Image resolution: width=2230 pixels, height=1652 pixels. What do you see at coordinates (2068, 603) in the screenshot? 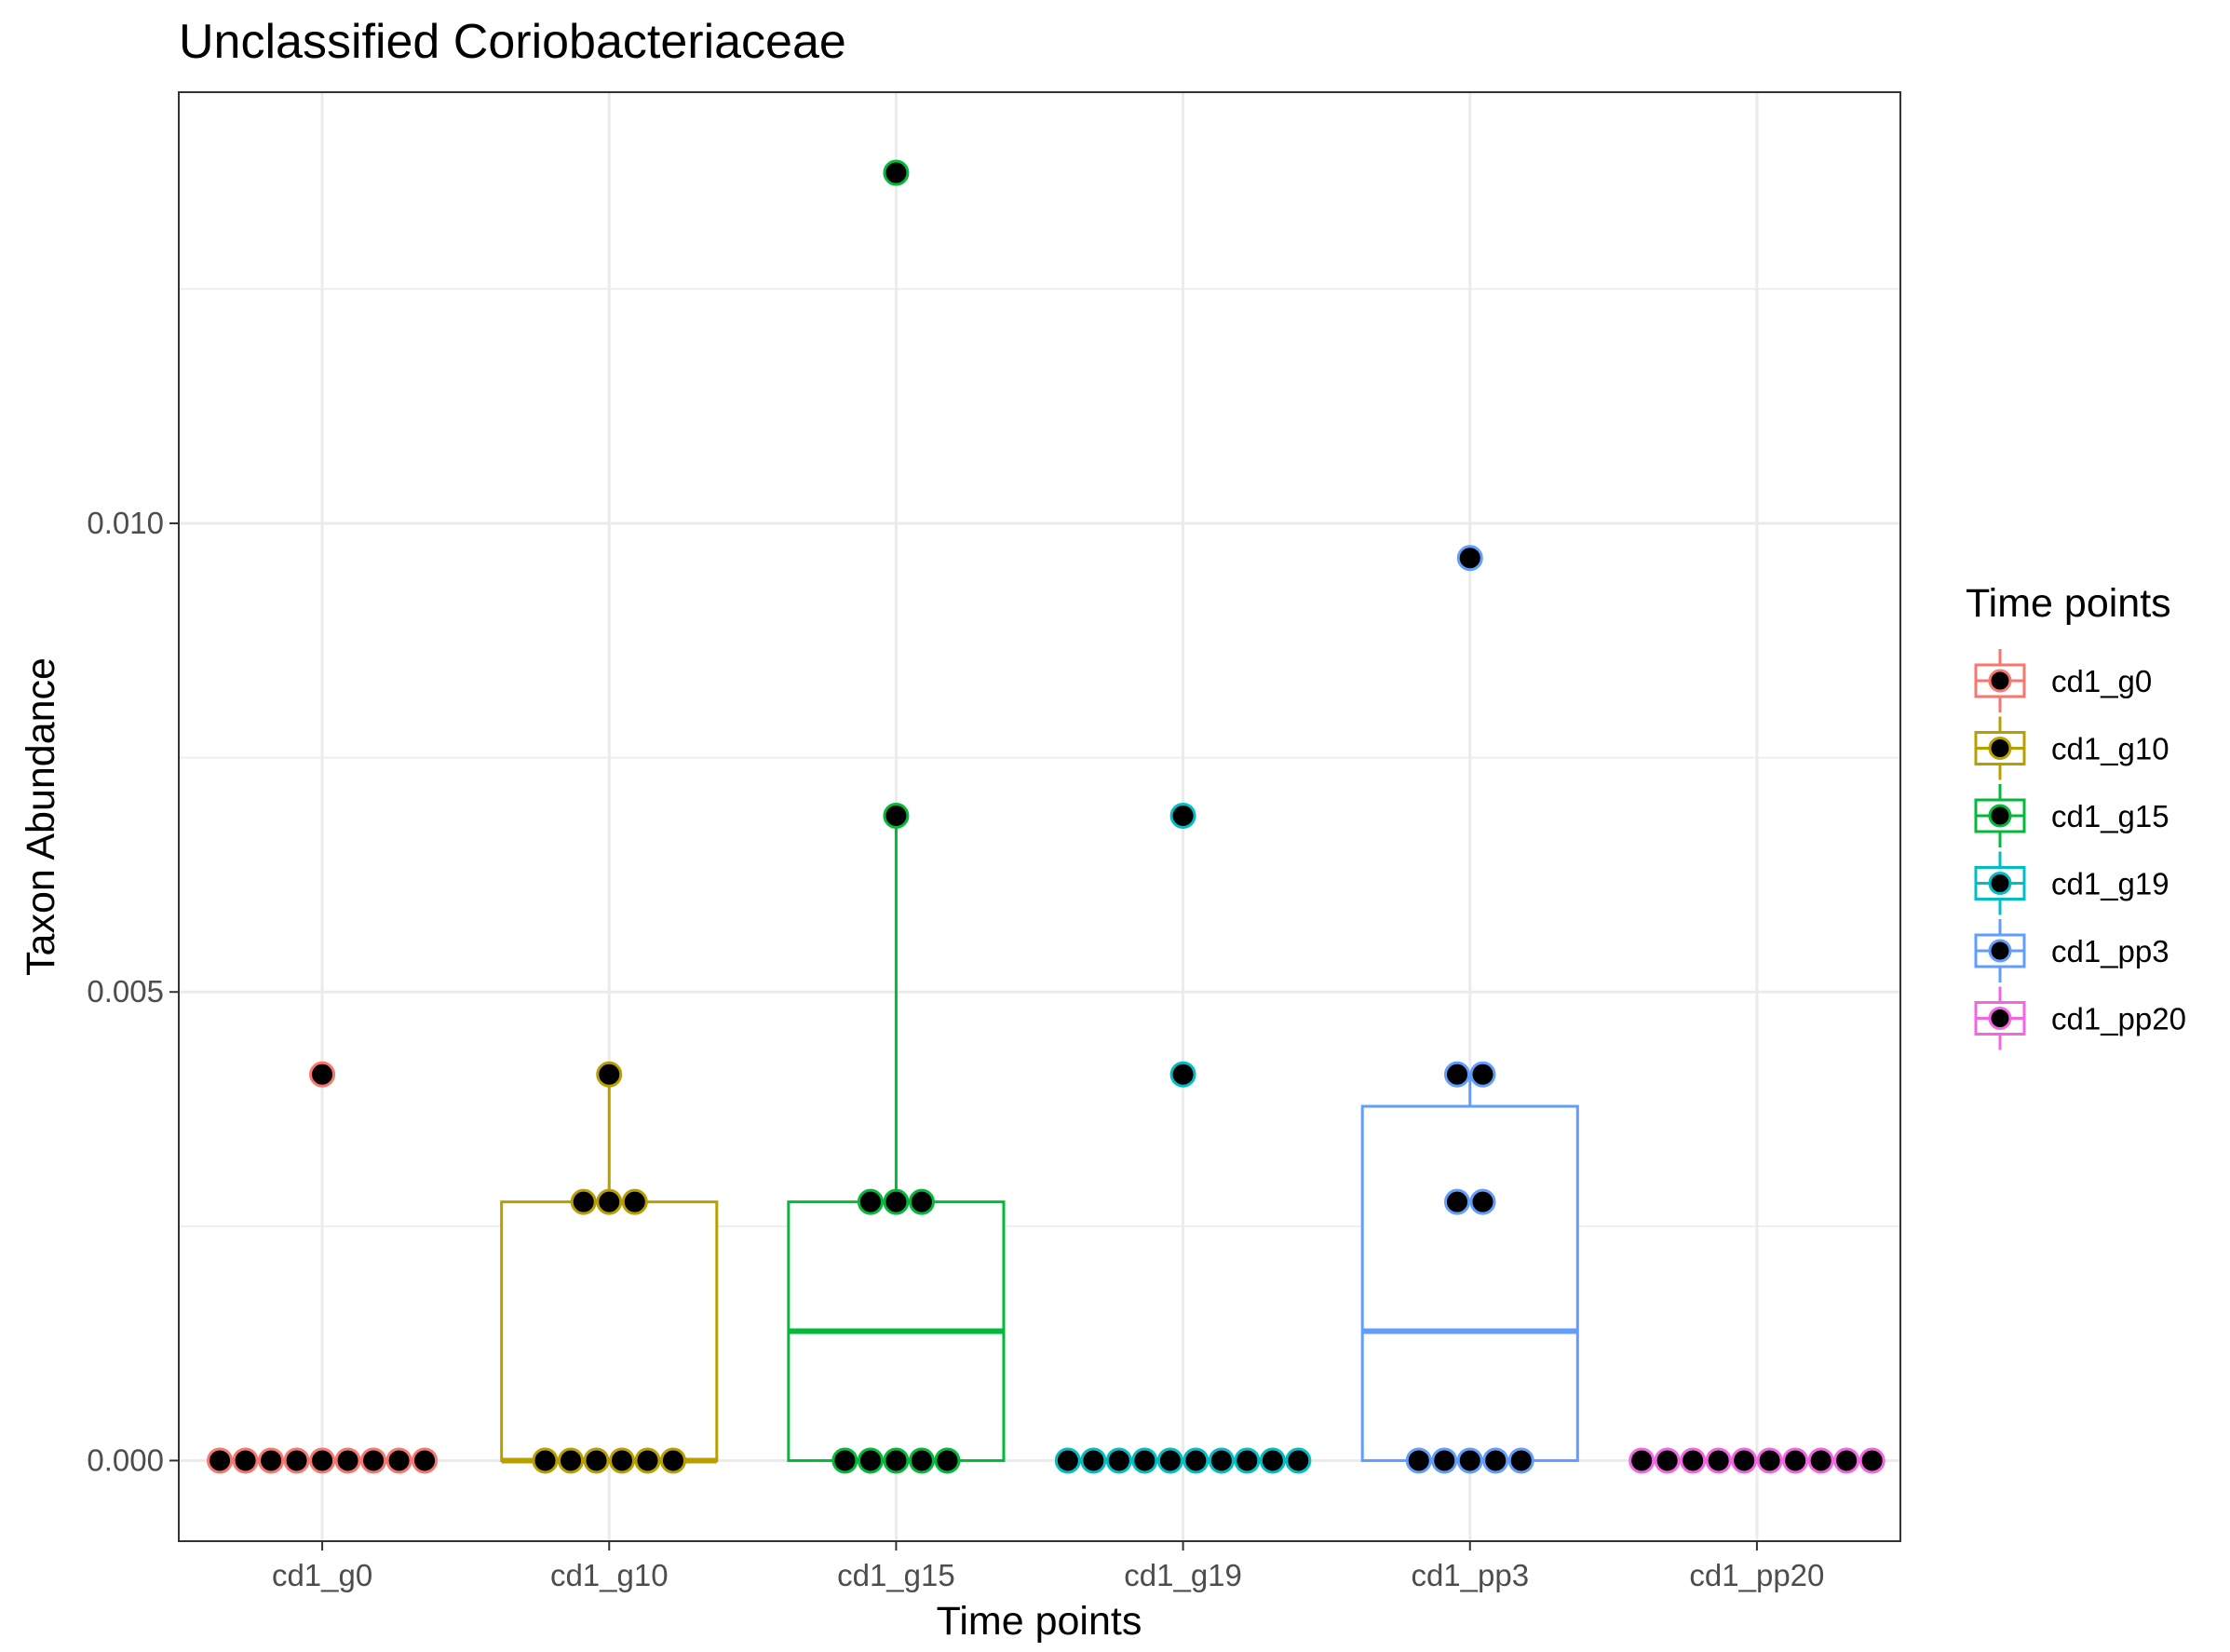
I see `legend-title: Time points` at bounding box center [2068, 603].